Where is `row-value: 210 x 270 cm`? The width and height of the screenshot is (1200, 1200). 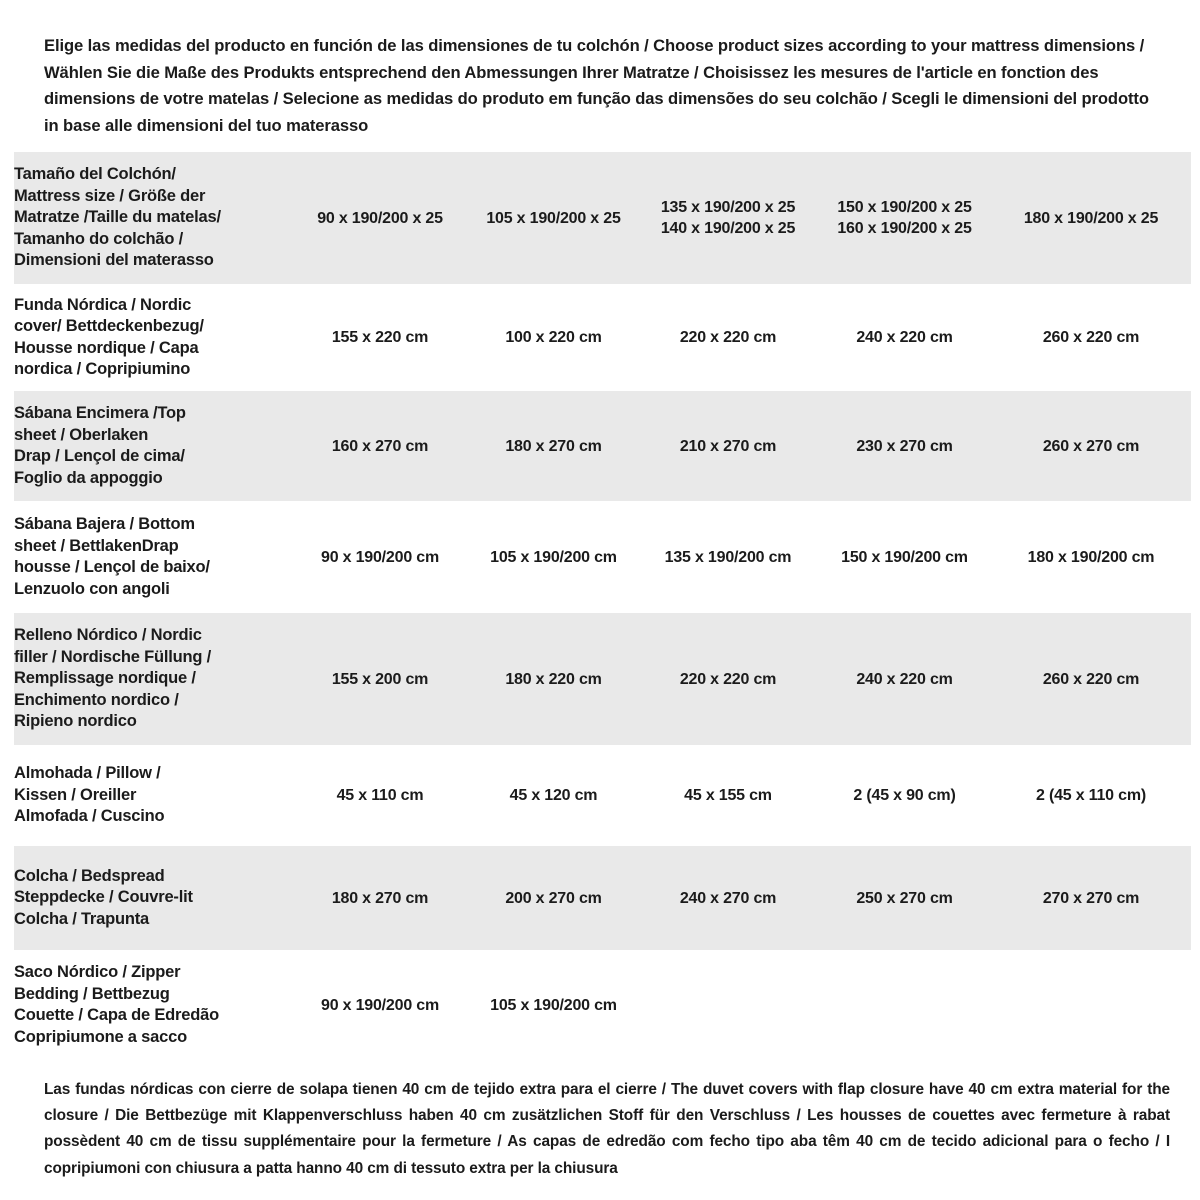 row-value: 210 x 270 cm is located at coordinates (728, 446).